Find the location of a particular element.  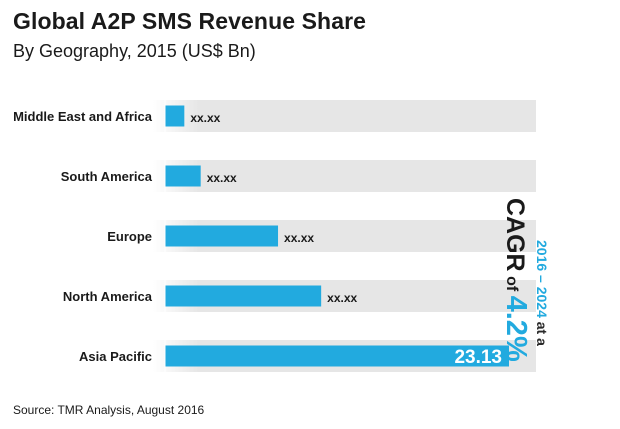

category-label: North America is located at coordinates (108, 296).